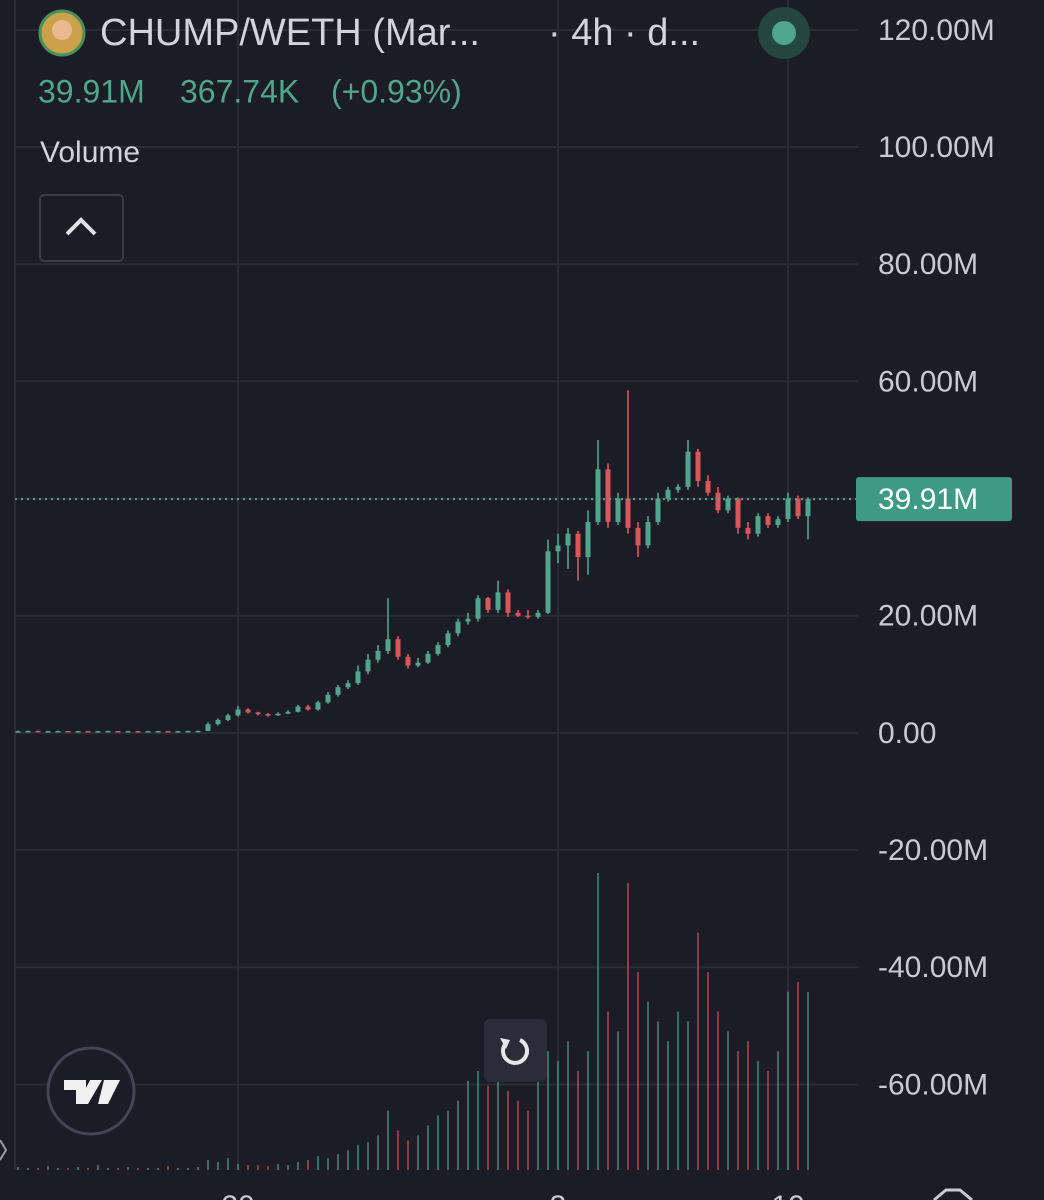 This screenshot has height=1200, width=1044. I want to click on last-price-badge, so click(934, 499).